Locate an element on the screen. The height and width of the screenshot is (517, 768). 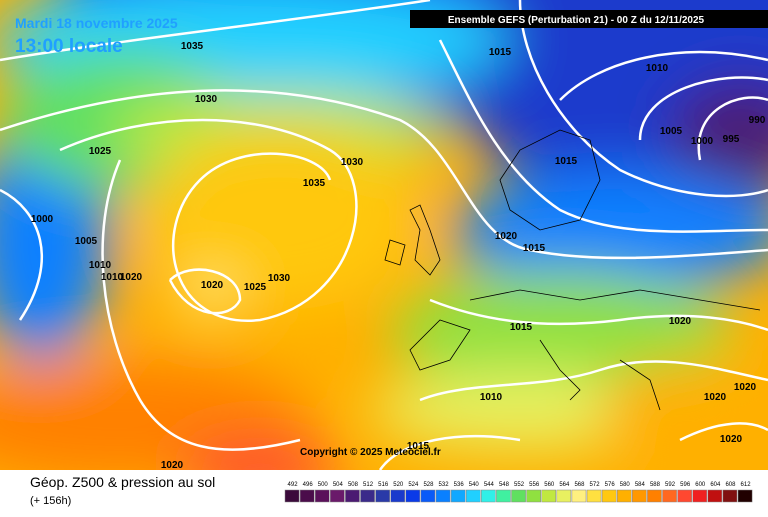
scale-label: 608 is located at coordinates (730, 485).